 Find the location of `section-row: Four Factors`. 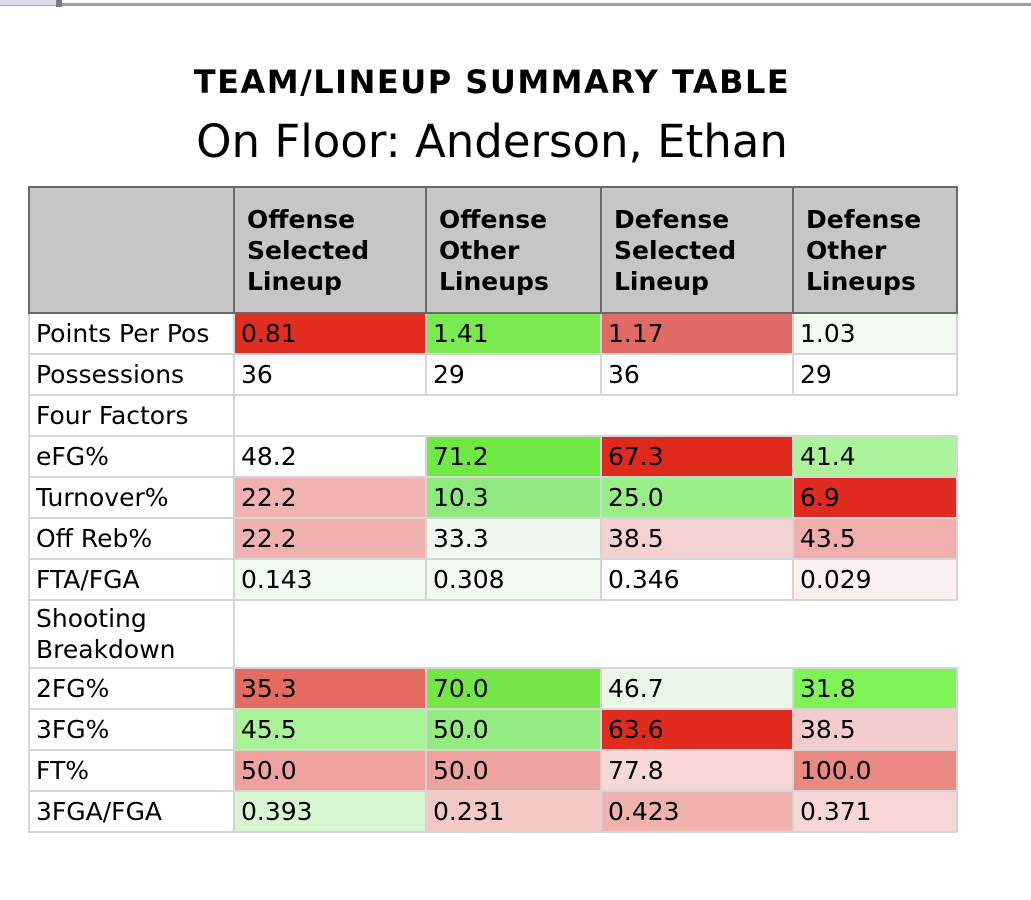

section-row: Four Factors is located at coordinates (492, 415).